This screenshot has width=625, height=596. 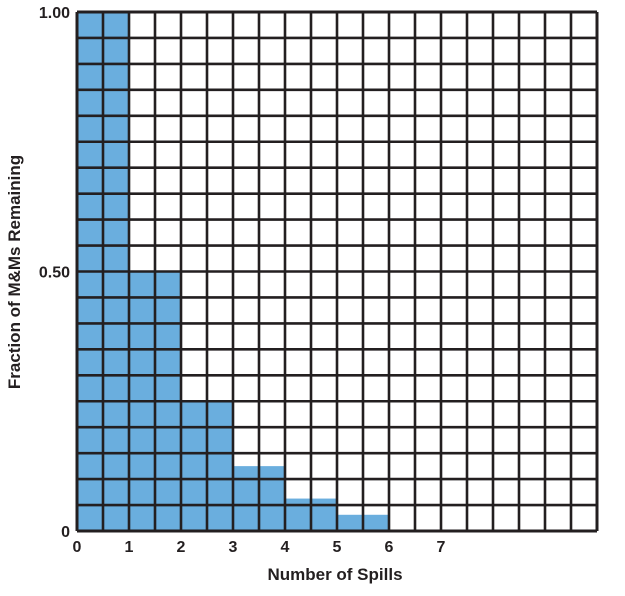 I want to click on y-tick-label: 1.00, so click(x=54, y=13).